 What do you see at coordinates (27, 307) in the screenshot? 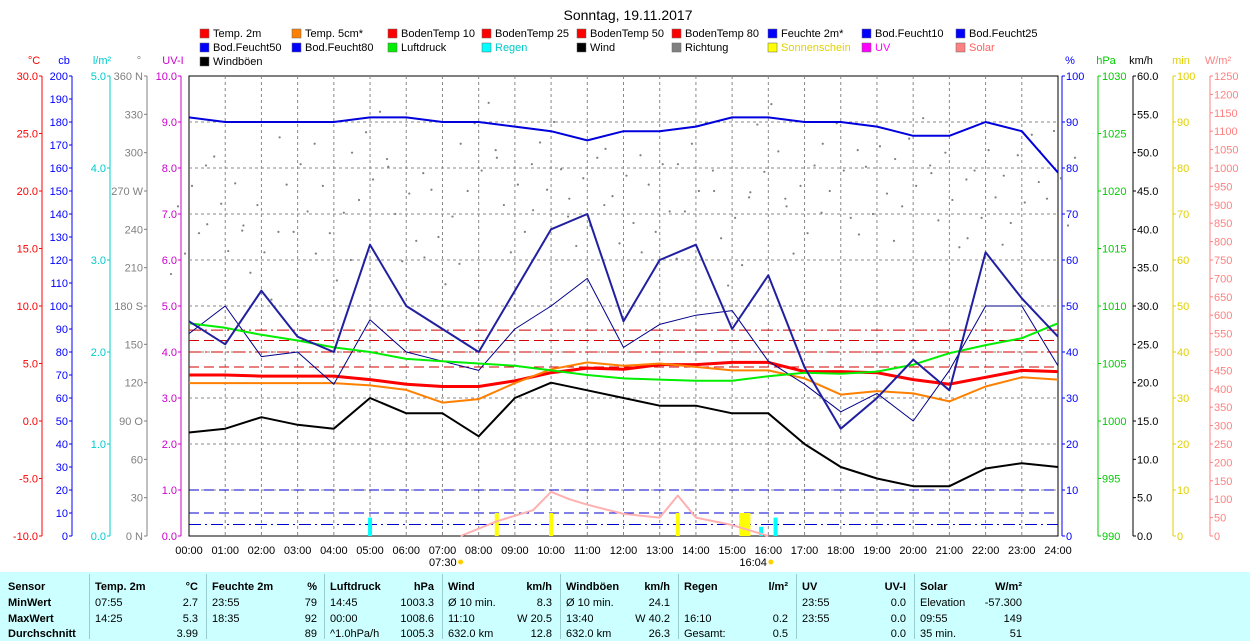
I see `axis-tick-label: 10.0` at bounding box center [27, 307].